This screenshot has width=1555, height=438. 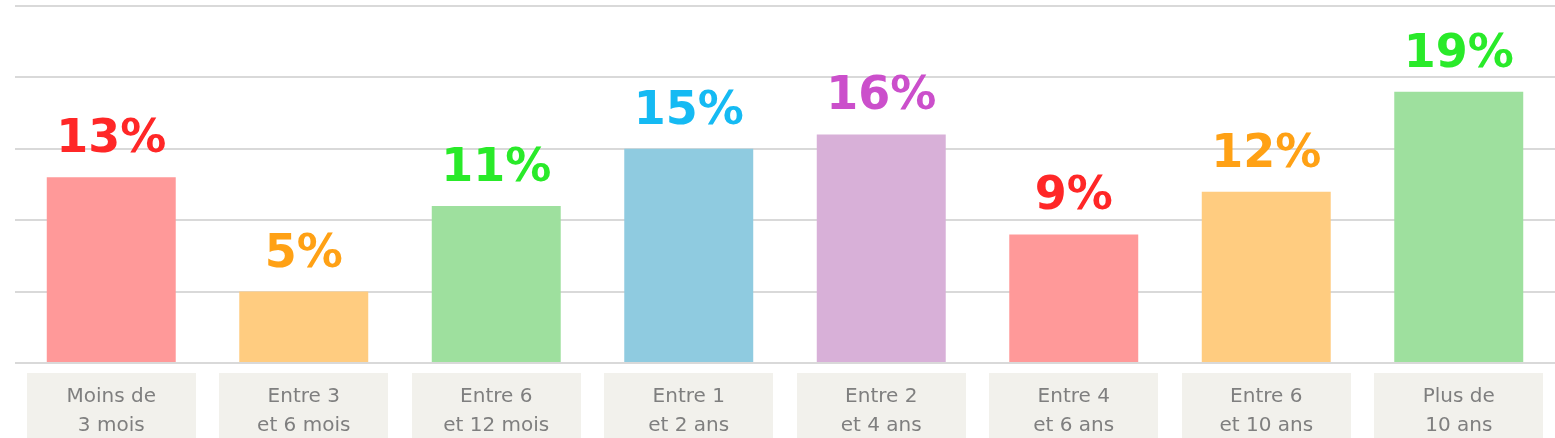 I want to click on x-tick-label: Entre 3 et 6 mois, so click(x=304, y=410).